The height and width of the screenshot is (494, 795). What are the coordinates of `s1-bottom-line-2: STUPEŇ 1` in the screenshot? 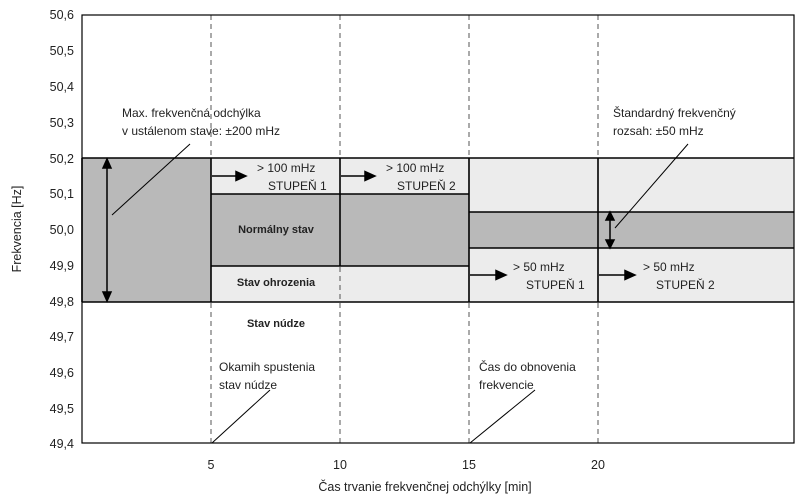 It's located at (555, 284).